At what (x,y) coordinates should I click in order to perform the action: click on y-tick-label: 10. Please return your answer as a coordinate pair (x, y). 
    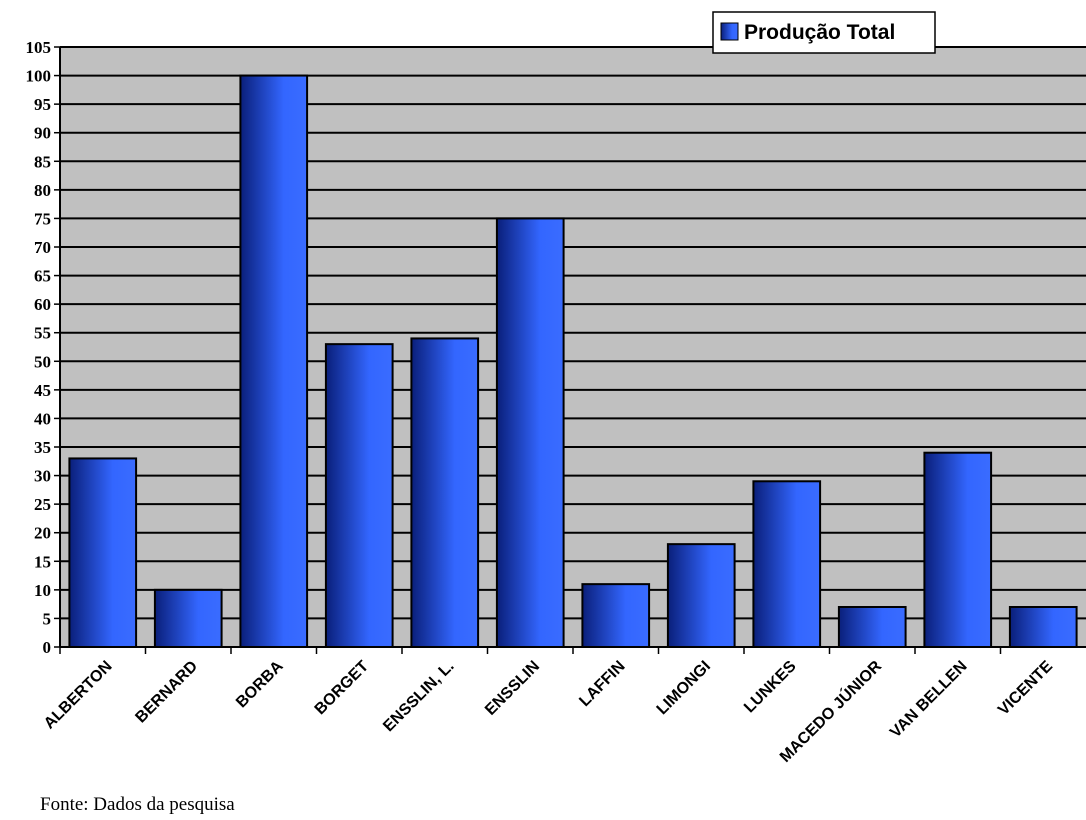
    Looking at the image, I should click on (42, 590).